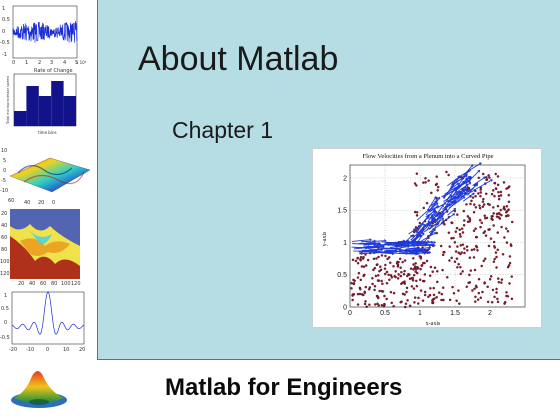  Describe the element at coordinates (3, 9) in the screenshot. I see `signal-ytick: 1` at that location.